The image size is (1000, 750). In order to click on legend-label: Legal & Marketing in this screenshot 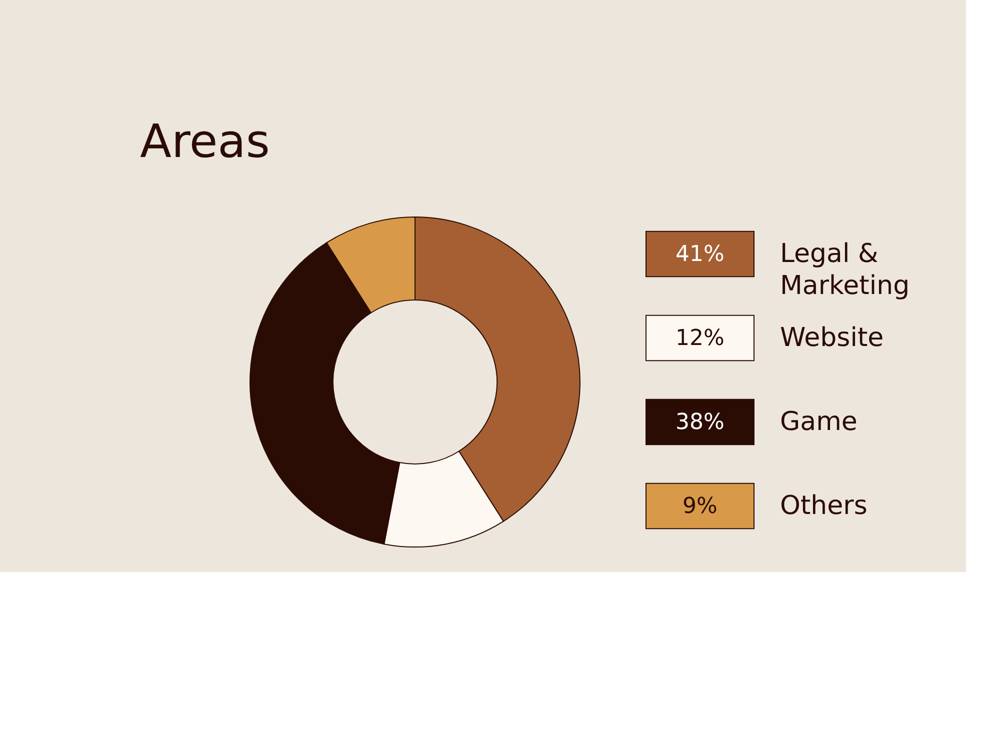, I will do `click(845, 270)`.